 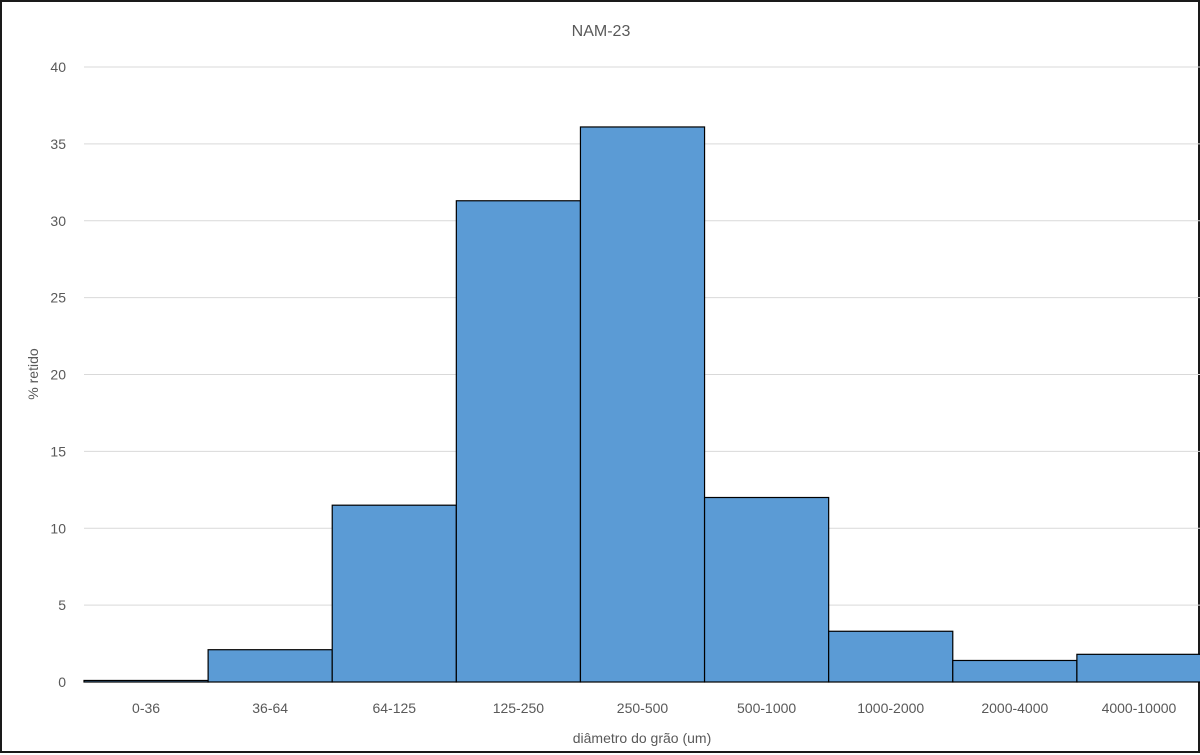 What do you see at coordinates (1014, 708) in the screenshot?
I see `x-tick-label: 2000-4000` at bounding box center [1014, 708].